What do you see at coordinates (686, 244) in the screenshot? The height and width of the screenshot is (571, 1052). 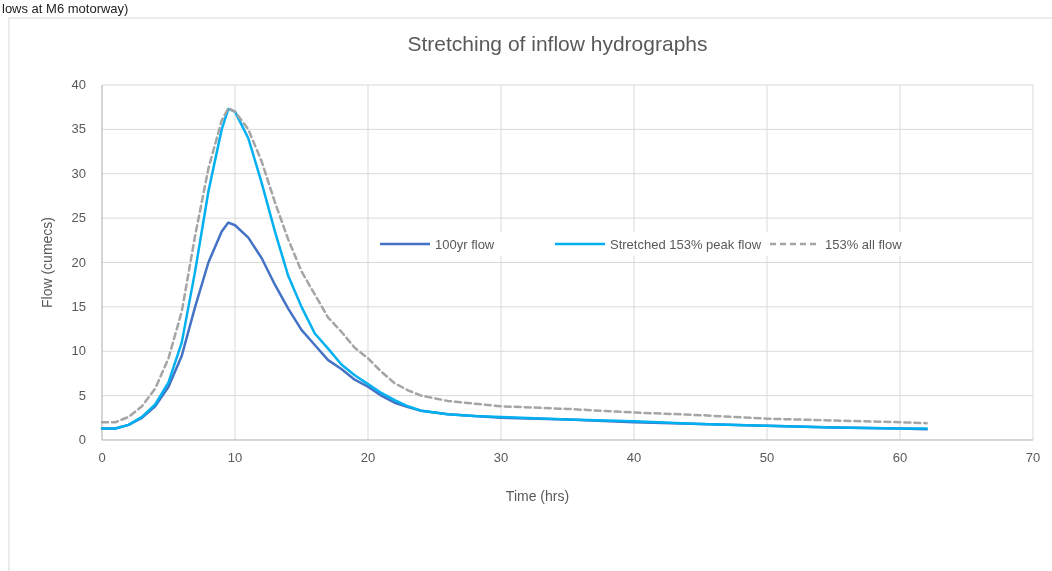 I see `legend-label: Stretched 153% peak flow` at bounding box center [686, 244].